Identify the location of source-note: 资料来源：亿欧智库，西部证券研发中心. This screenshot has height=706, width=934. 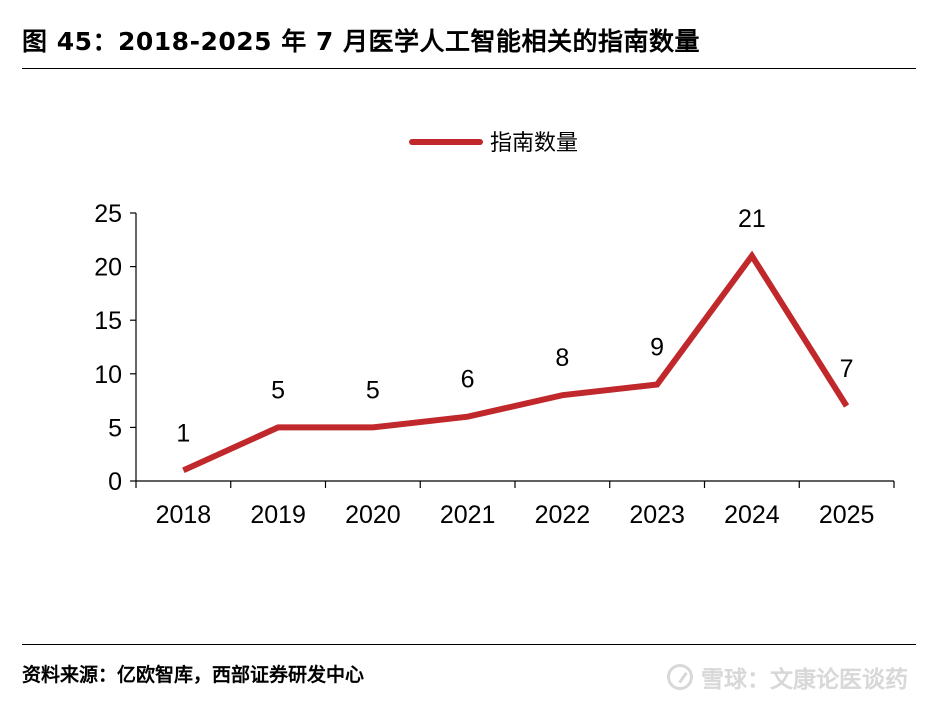
(193, 675).